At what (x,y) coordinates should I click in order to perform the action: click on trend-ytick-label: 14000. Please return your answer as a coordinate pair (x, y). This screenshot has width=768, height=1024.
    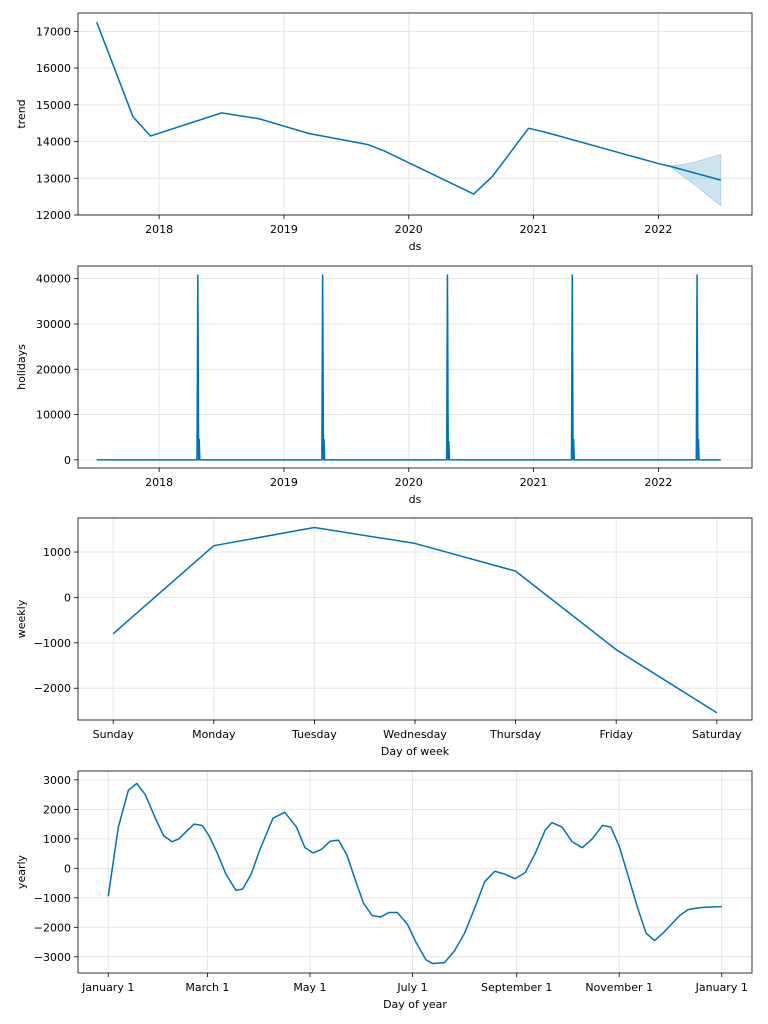
    Looking at the image, I should click on (53, 142).